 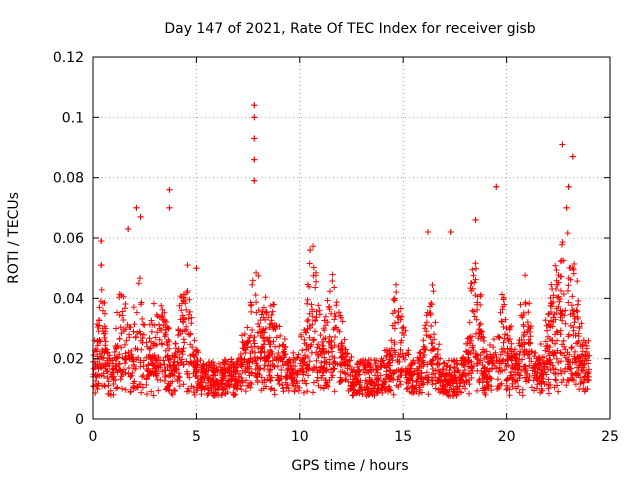 What do you see at coordinates (403, 437) in the screenshot?
I see `x-tick-label: 15` at bounding box center [403, 437].